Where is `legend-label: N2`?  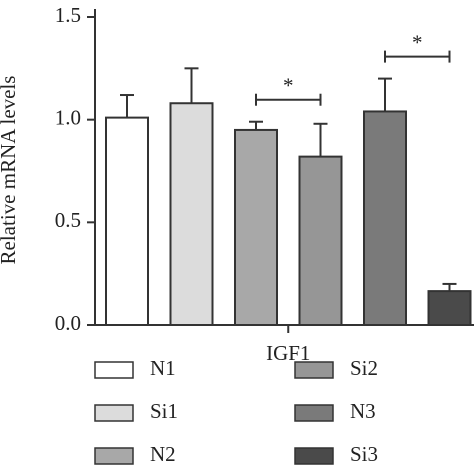 legend-label: N2 is located at coordinates (163, 454).